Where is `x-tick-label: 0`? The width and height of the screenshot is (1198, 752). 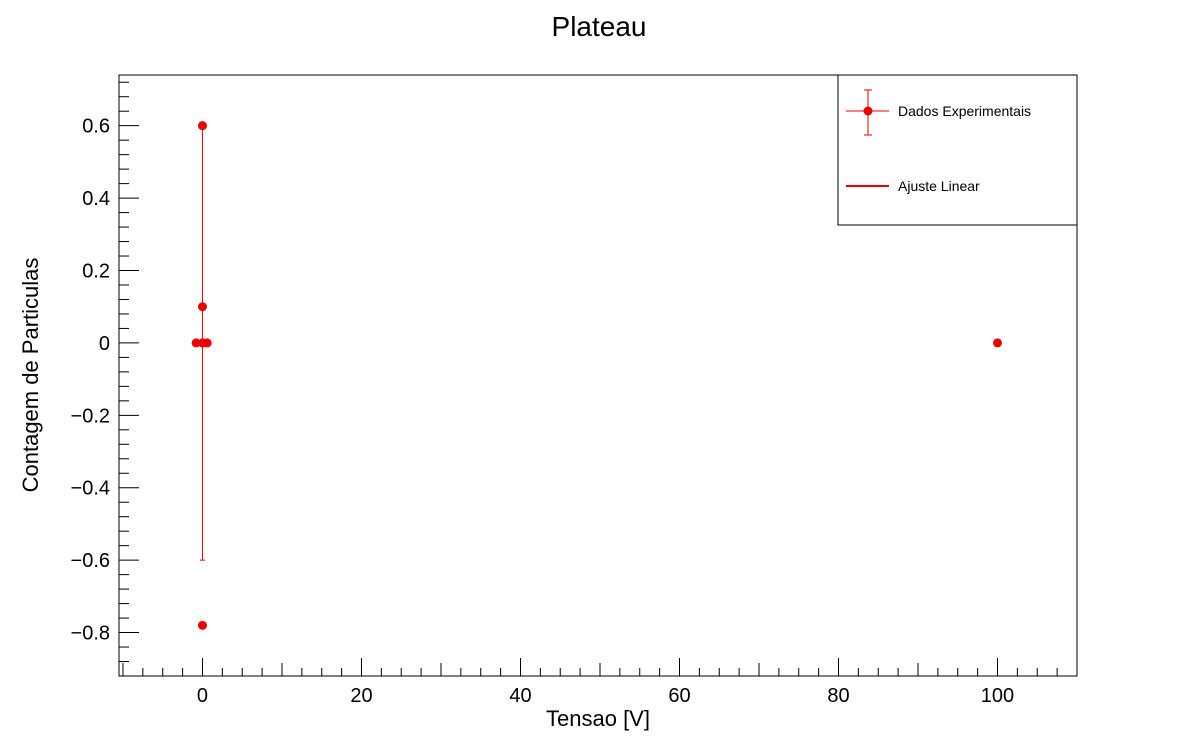 x-tick-label: 0 is located at coordinates (202, 696).